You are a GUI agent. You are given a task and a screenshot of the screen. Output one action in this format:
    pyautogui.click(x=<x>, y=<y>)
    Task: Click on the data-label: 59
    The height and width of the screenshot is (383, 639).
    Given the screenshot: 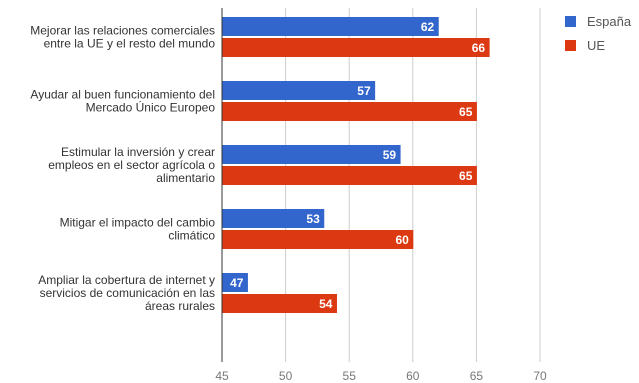 What is the action you would take?
    pyautogui.click(x=390, y=155)
    